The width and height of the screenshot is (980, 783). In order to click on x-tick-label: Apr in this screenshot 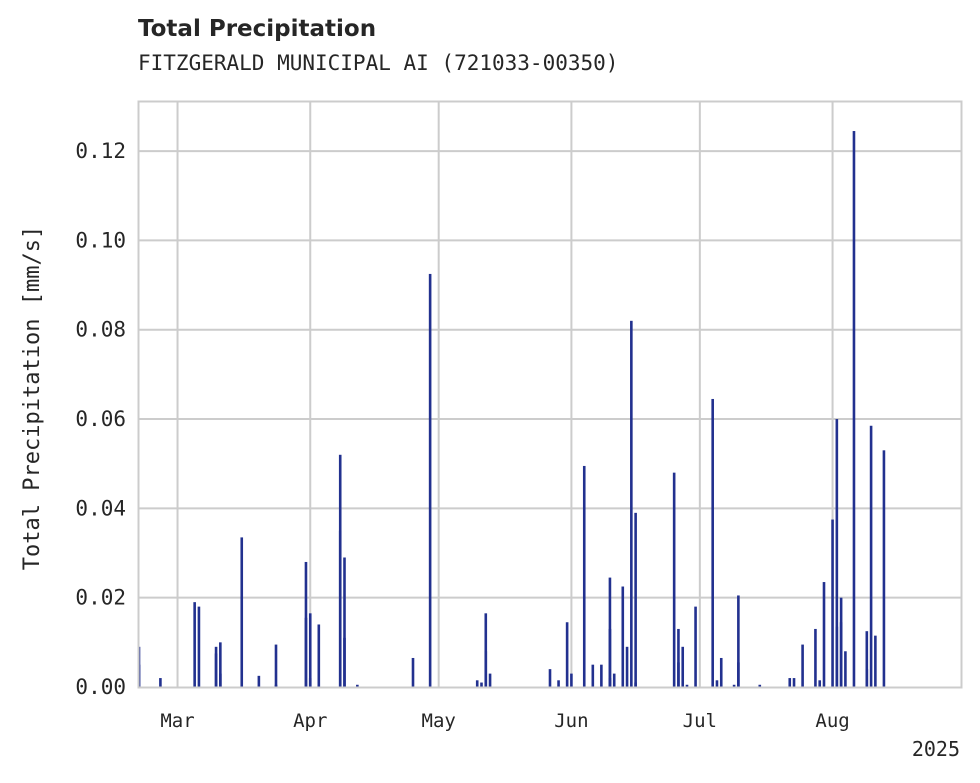, I will do `click(310, 721)`.